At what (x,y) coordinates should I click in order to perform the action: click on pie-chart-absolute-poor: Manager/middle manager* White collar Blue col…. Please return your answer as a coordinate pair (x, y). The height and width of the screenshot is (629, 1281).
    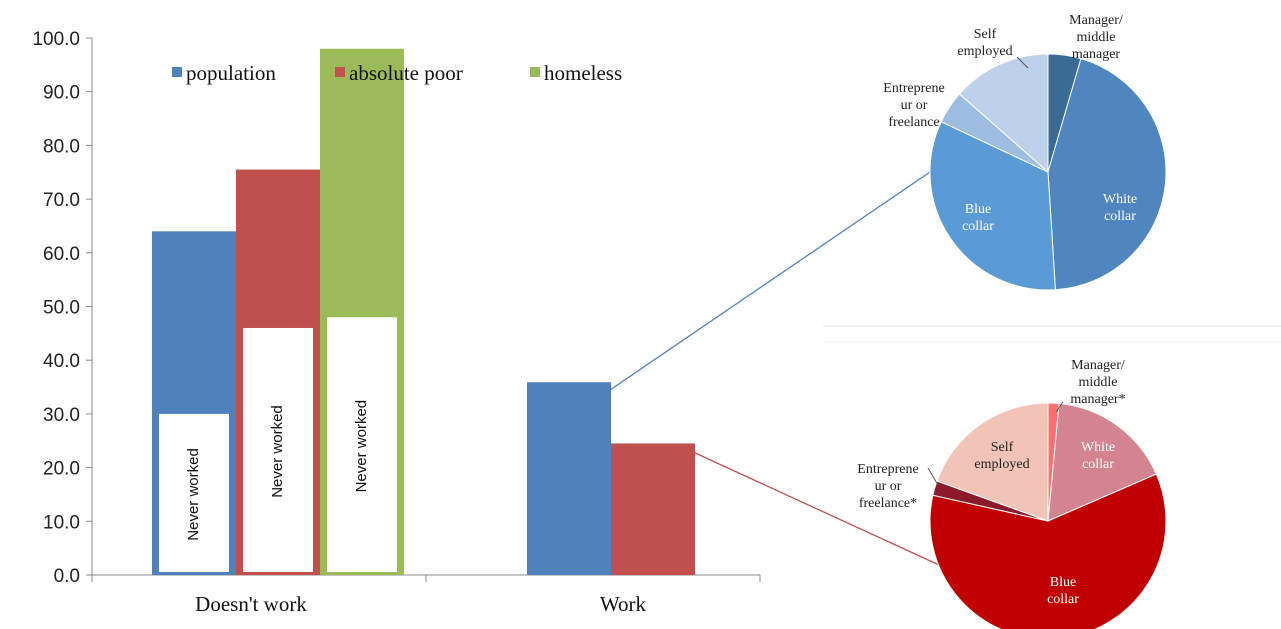
    Looking at the image, I should click on (1012, 493).